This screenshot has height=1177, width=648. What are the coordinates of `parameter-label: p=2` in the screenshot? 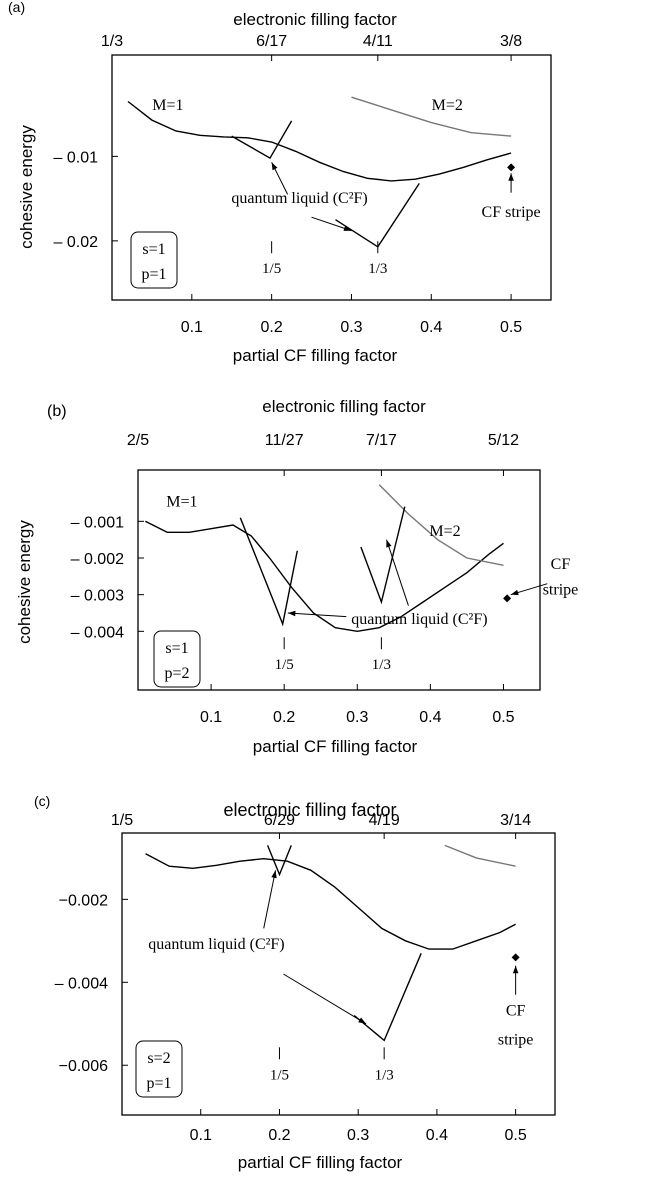 It's located at (176, 673).